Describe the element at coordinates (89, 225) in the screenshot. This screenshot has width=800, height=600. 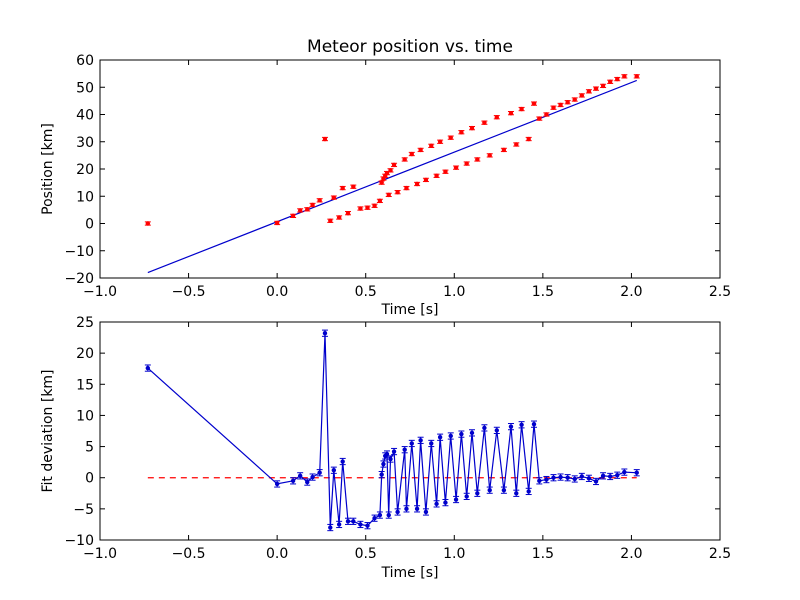
I see `position-y-tick-label: 0` at that location.